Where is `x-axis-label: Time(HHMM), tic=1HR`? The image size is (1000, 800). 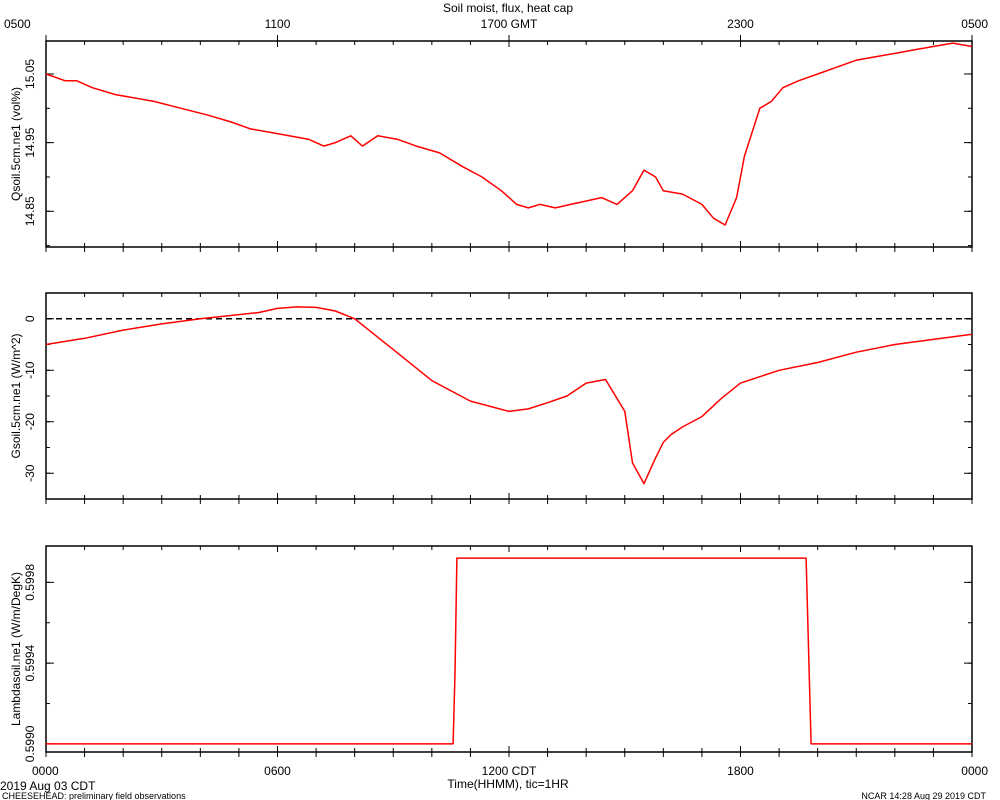 x-axis-label: Time(HHMM), tic=1HR is located at coordinates (508, 784).